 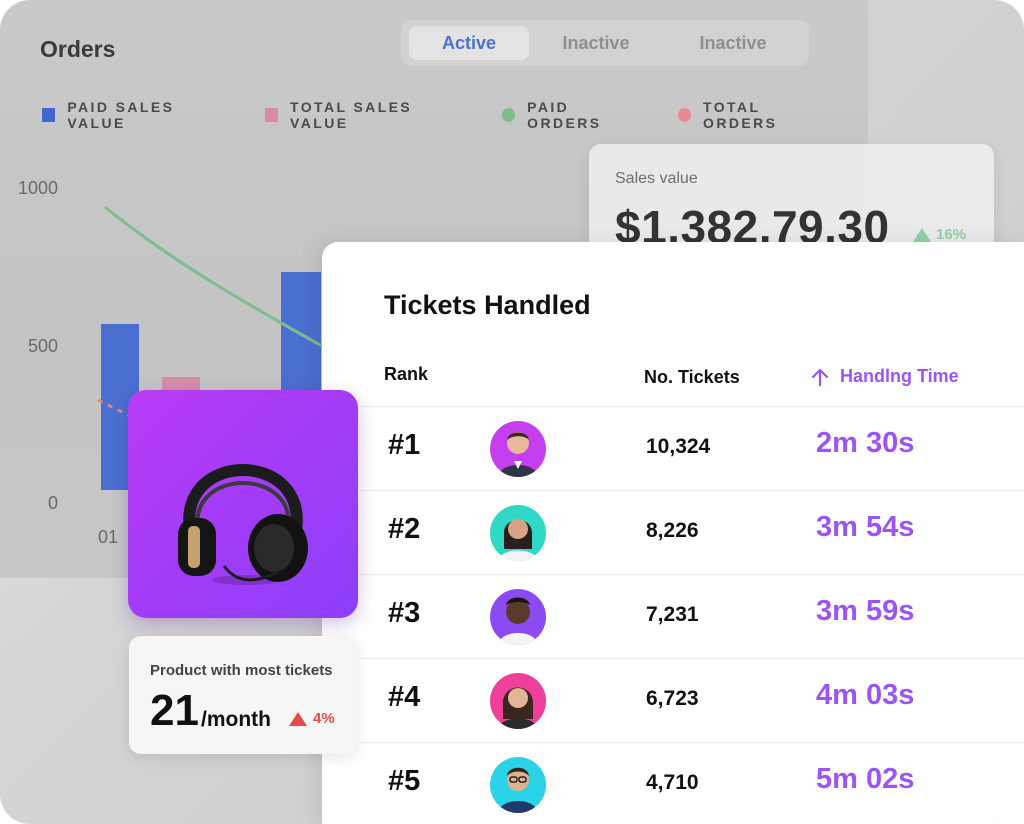 I want to click on headphones-icon, so click(x=243, y=524).